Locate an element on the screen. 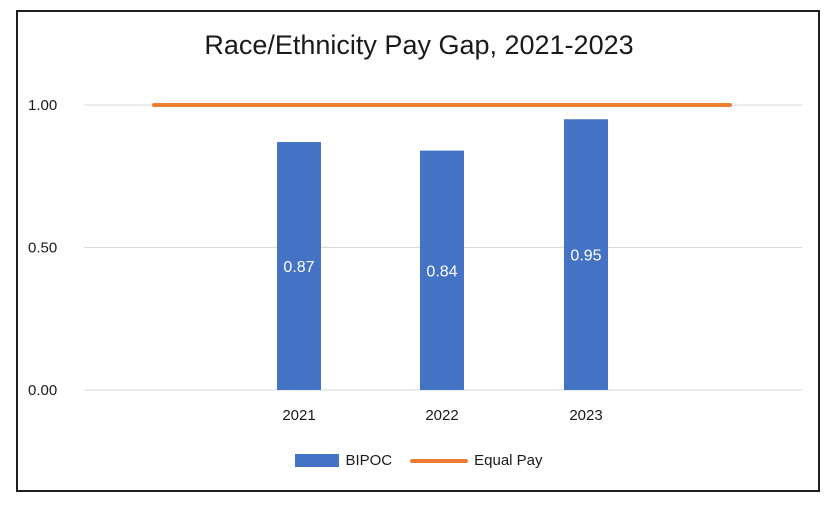  legend-item-equal-pay: Equal Pay is located at coordinates (476, 460).